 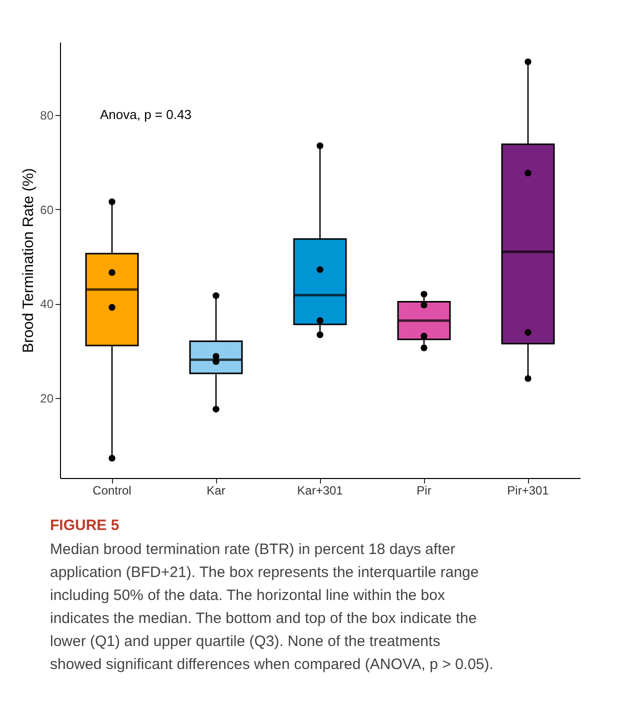 I want to click on x-tick-label: Kar+301, so click(x=320, y=491).